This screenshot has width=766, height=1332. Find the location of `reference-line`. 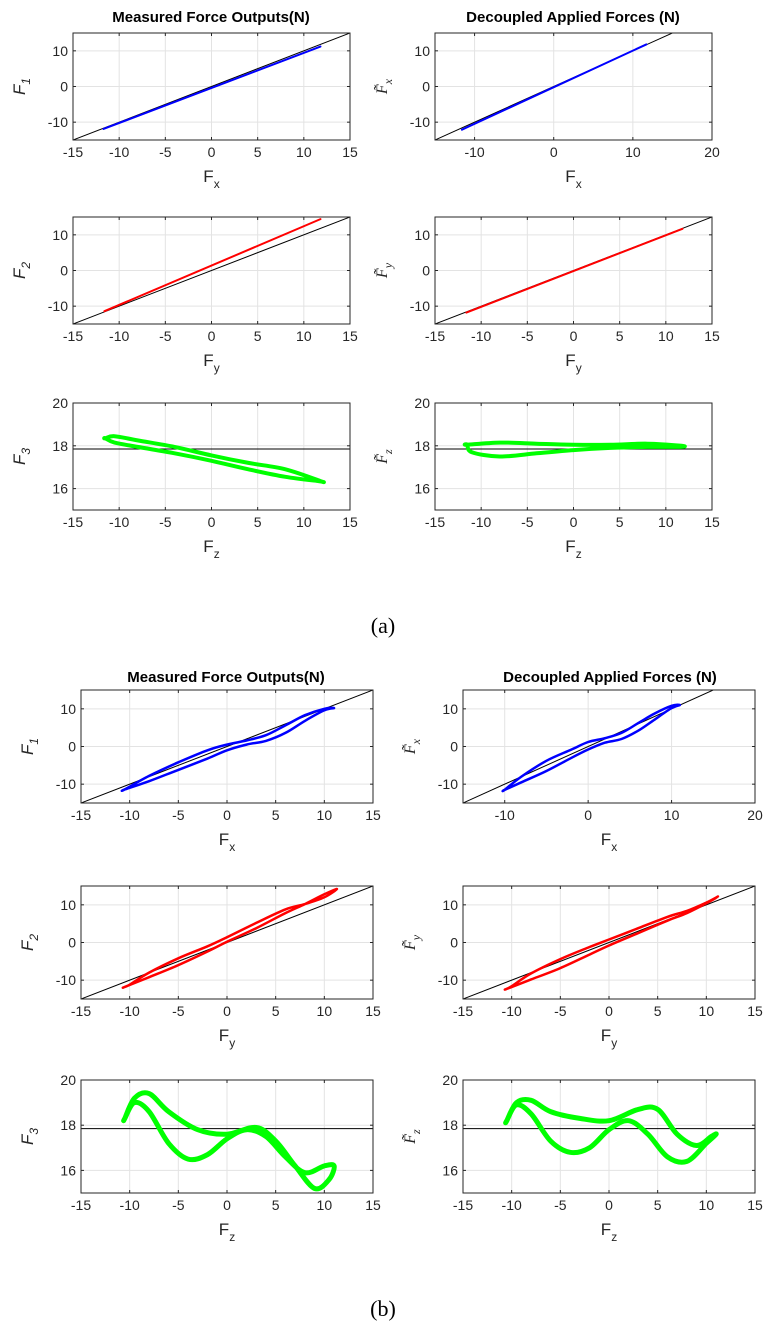

reference-line is located at coordinates (211, 270).